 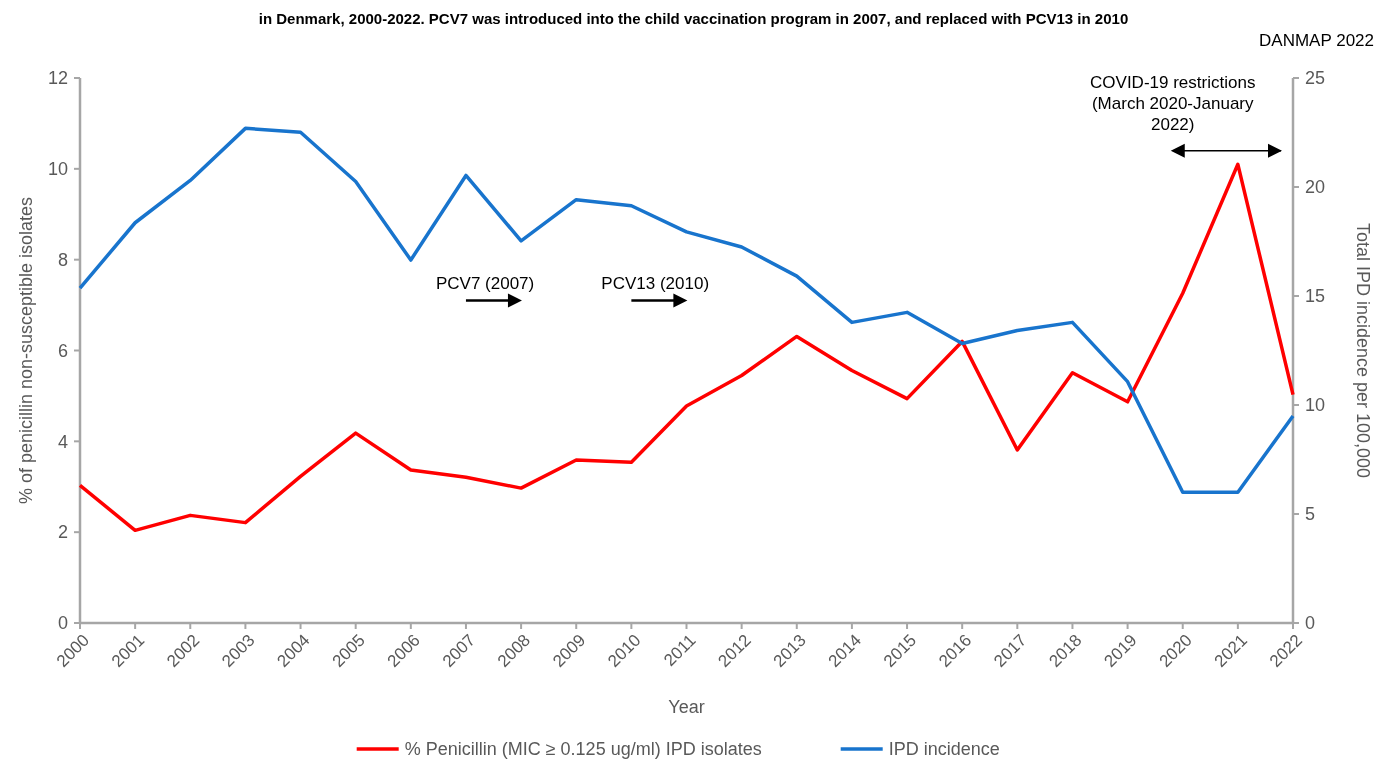 What do you see at coordinates (1310, 514) in the screenshot?
I see `y2-tick-label: 5` at bounding box center [1310, 514].